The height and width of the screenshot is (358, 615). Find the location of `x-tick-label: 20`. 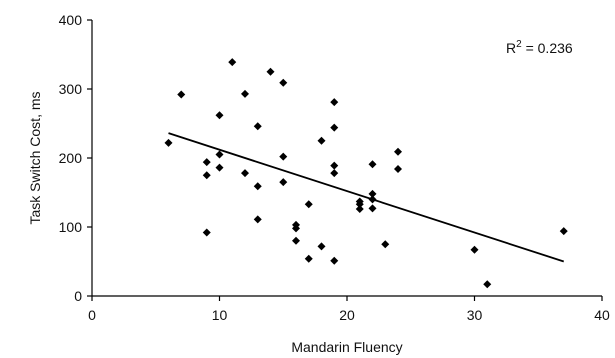

x-tick-label: 20 is located at coordinates (347, 315).